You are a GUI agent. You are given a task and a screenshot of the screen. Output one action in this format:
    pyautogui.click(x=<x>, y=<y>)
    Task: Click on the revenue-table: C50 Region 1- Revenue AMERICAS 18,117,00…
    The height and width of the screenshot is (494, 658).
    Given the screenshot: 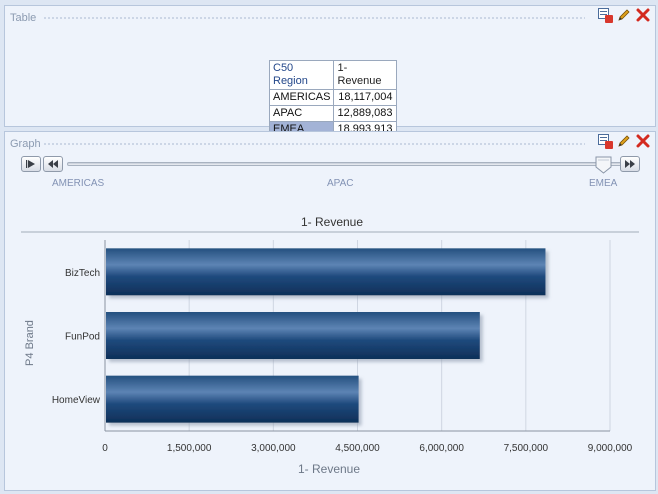 What is the action you would take?
    pyautogui.click(x=332, y=99)
    